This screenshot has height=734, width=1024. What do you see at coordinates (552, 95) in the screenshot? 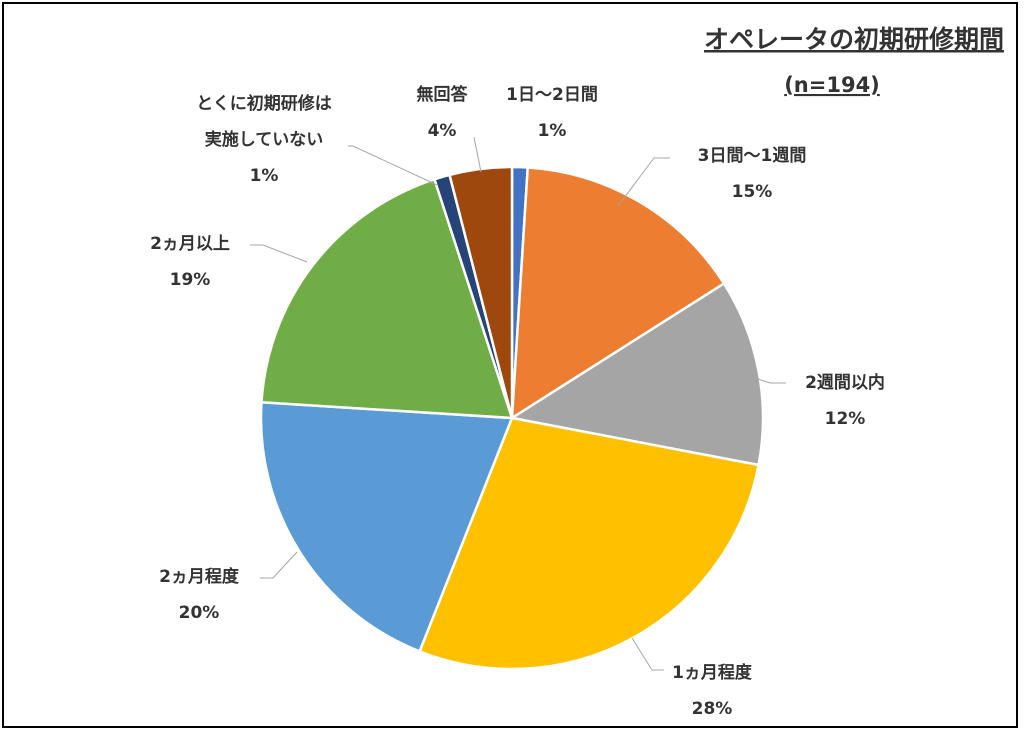
I see `slice-label: 1日〜2日間` at bounding box center [552, 95].